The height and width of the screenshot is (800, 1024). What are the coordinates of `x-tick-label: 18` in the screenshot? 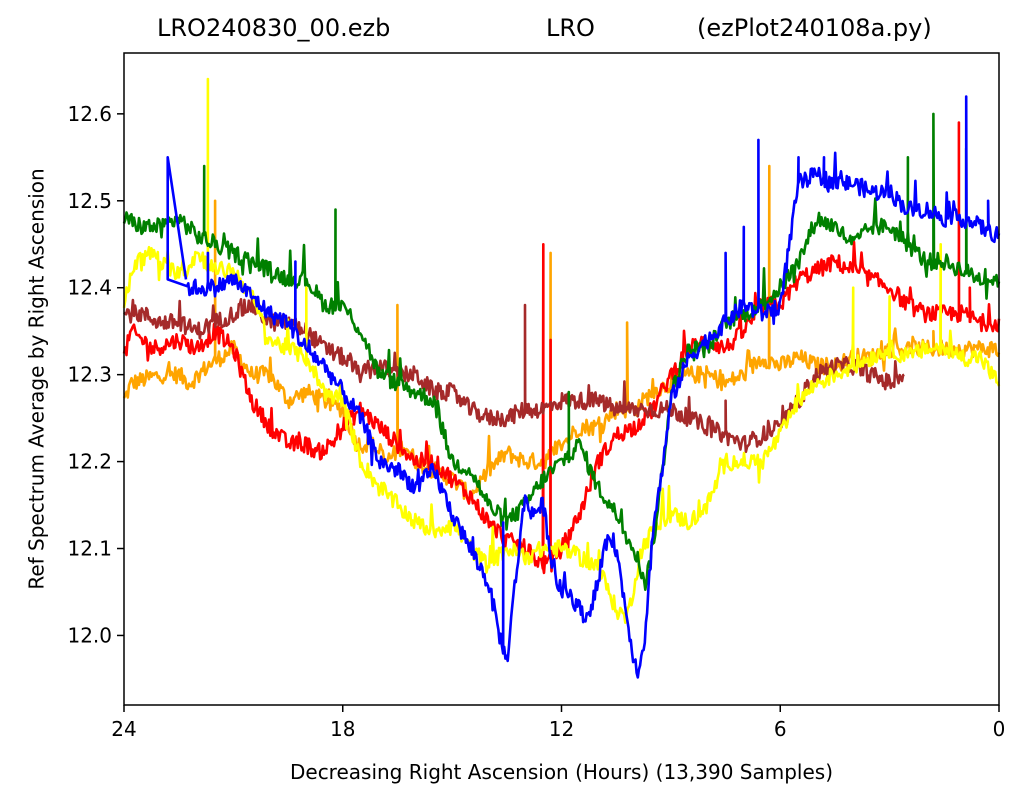 It's located at (342, 729).